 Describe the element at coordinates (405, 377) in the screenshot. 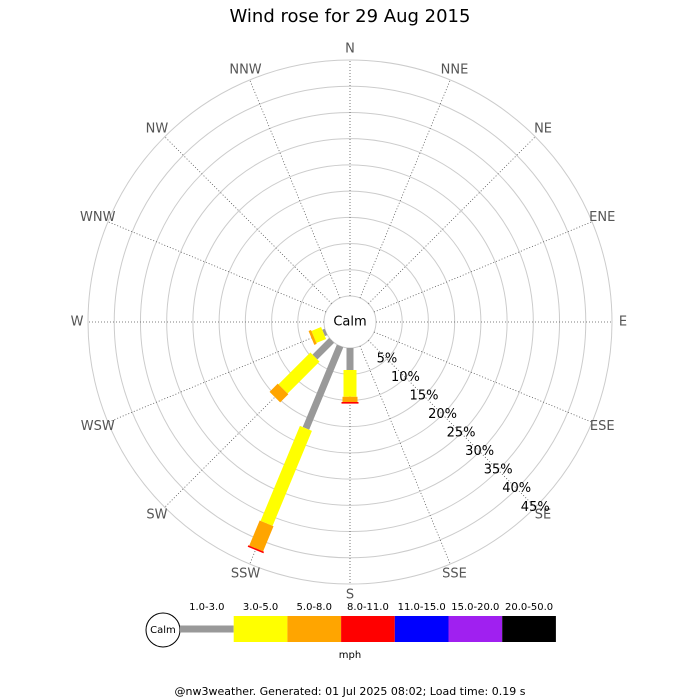

I see `ring-label: 10%` at that location.